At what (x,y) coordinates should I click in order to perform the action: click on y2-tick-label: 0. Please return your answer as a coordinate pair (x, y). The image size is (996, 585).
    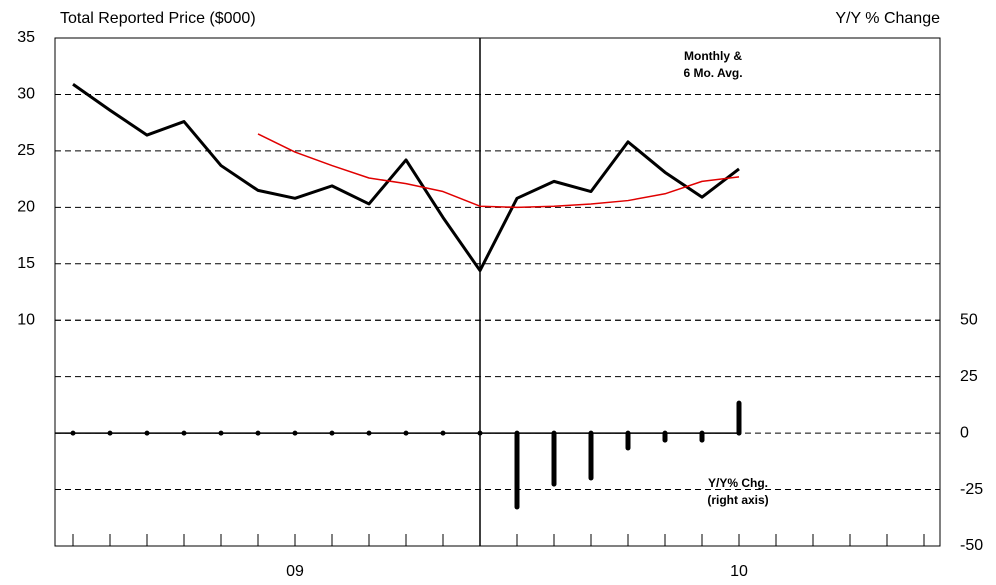
    Looking at the image, I should click on (964, 432).